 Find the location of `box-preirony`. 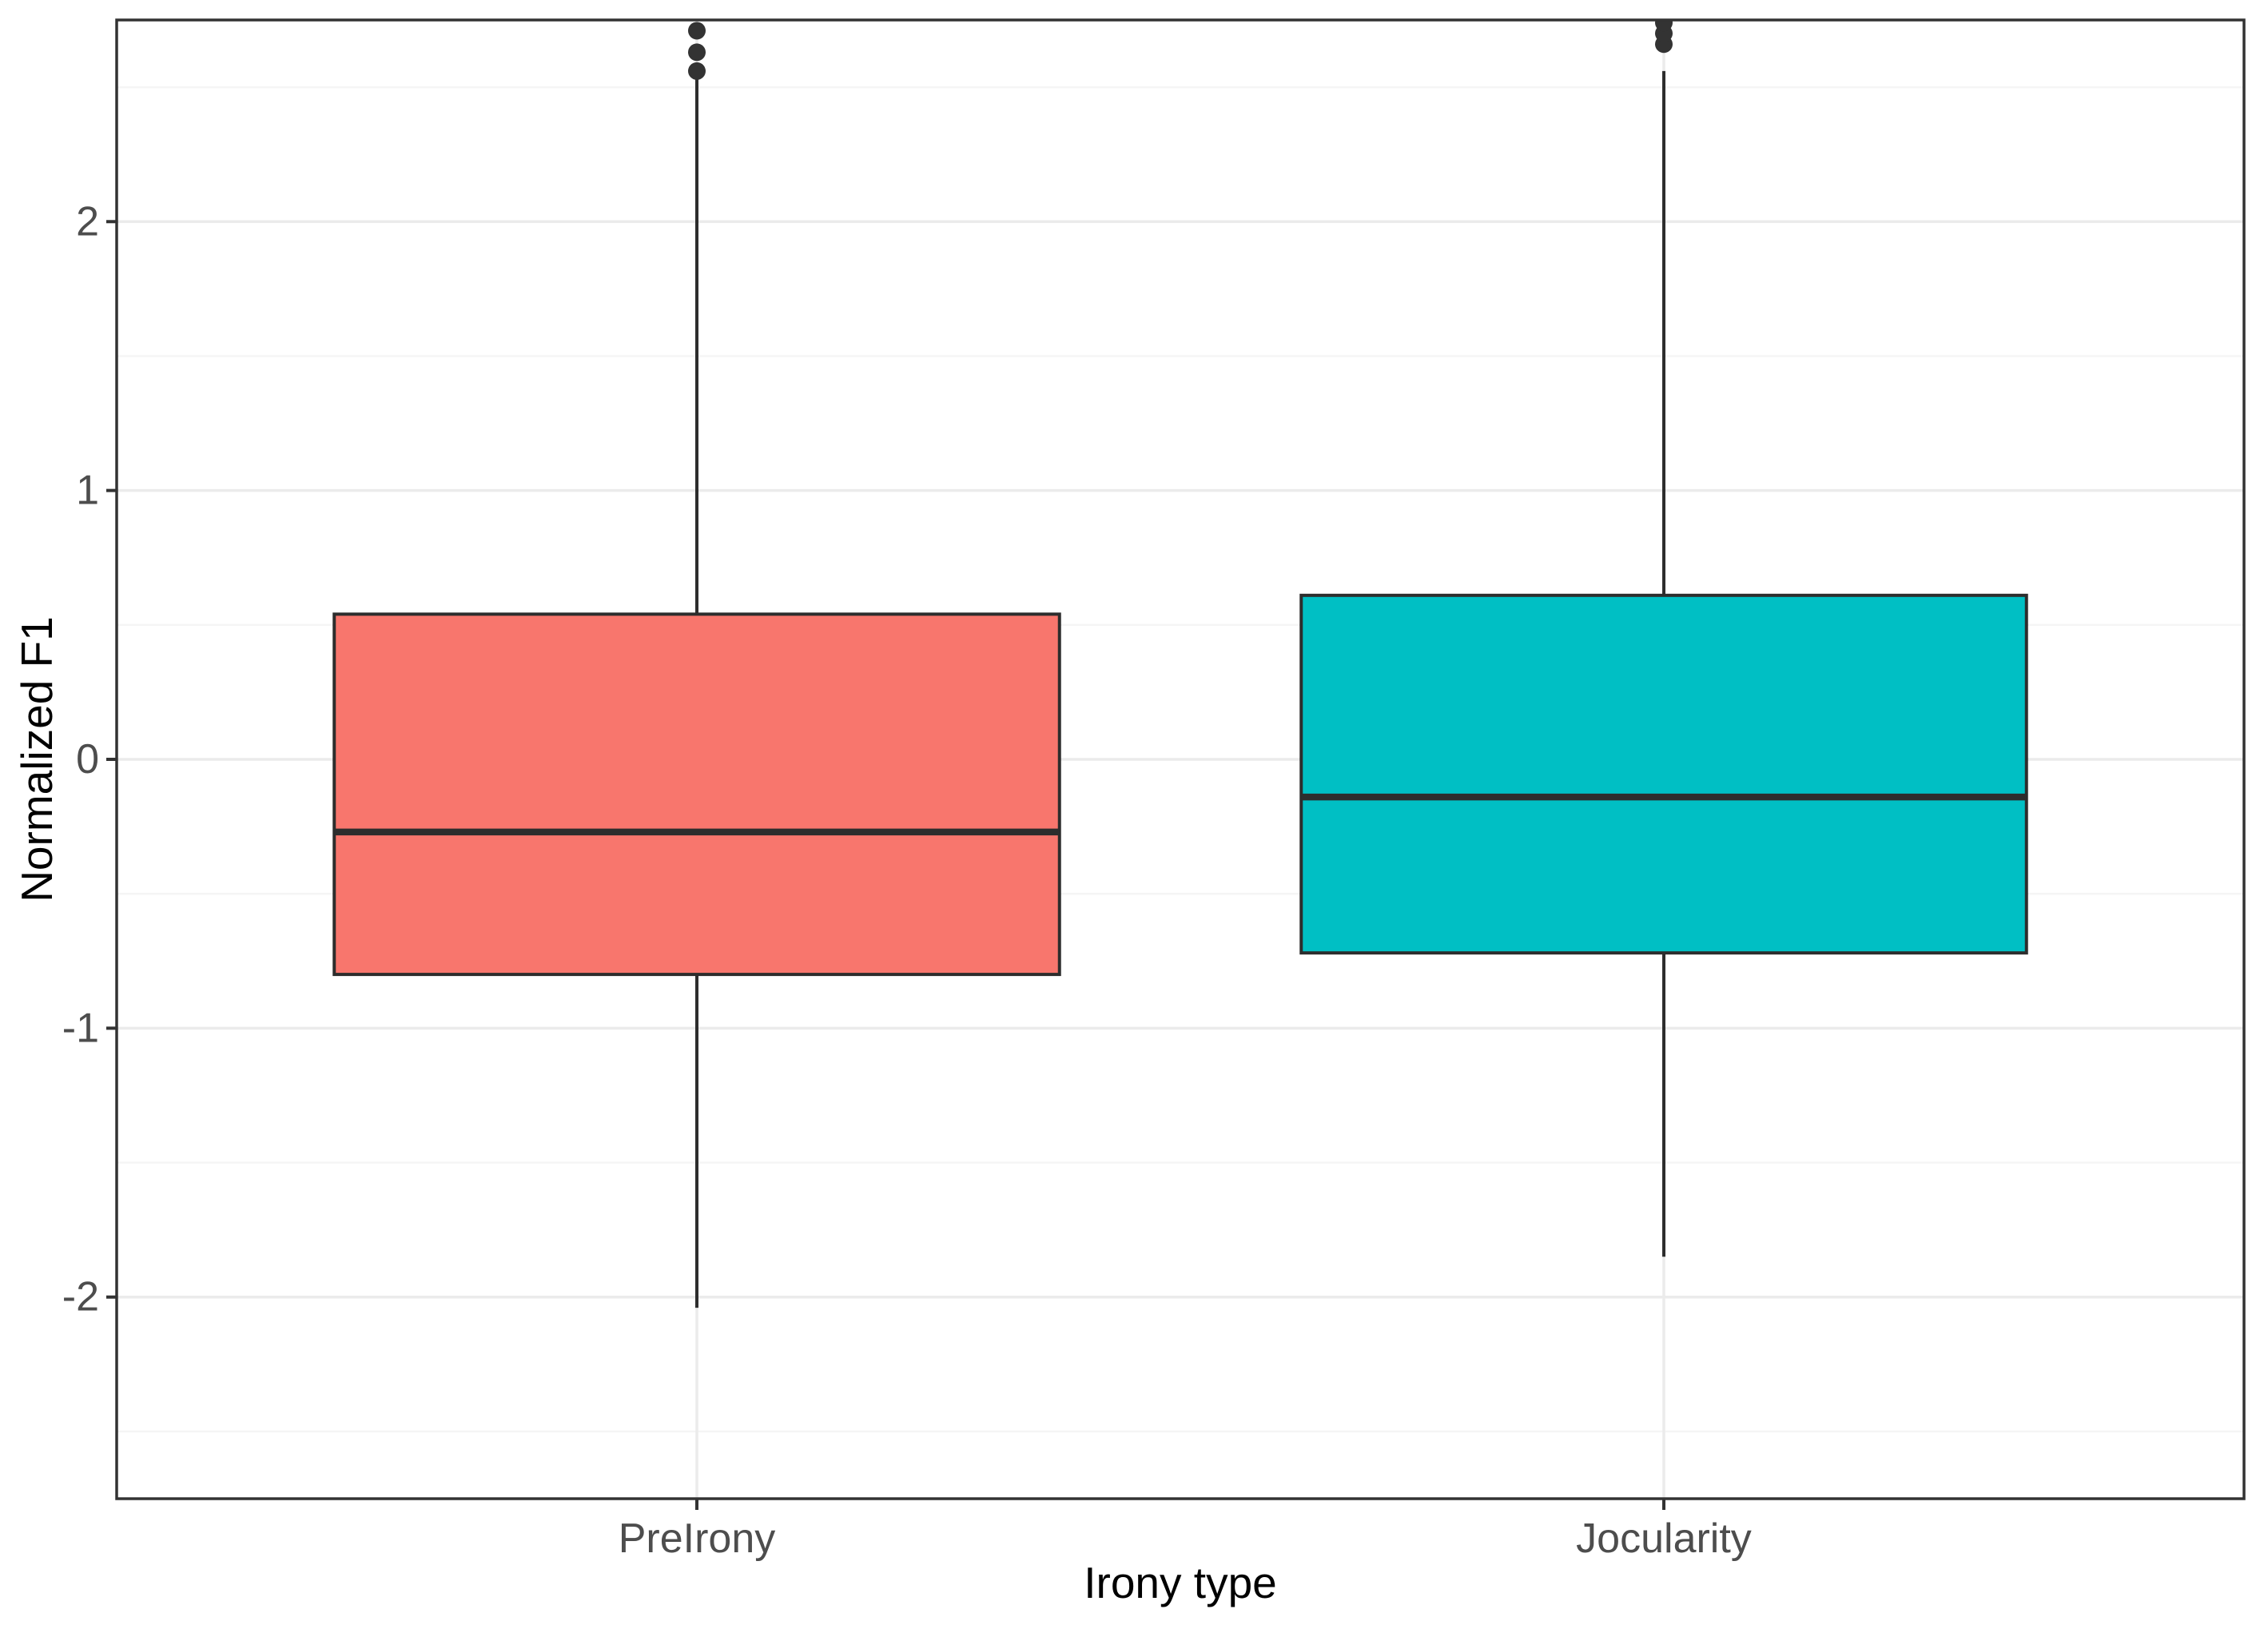

box-preirony is located at coordinates (696, 794).